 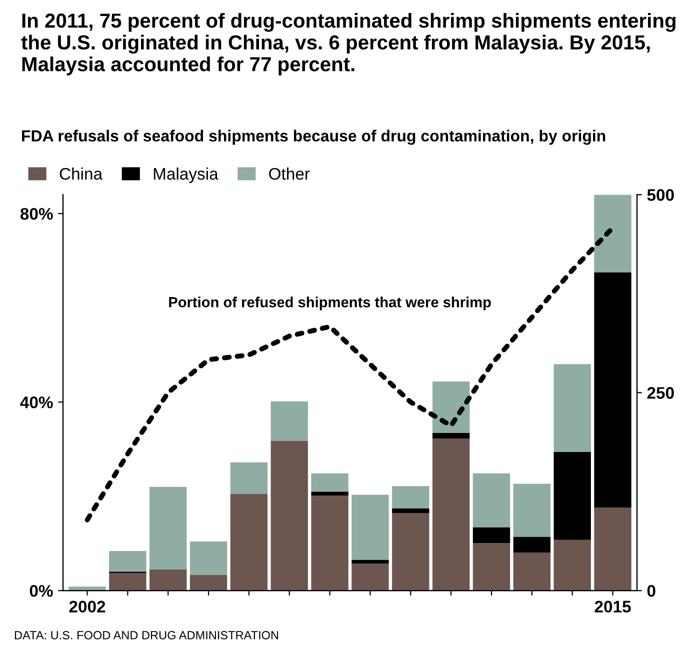 I want to click on y2-tick-label: 80%, so click(x=36, y=214).